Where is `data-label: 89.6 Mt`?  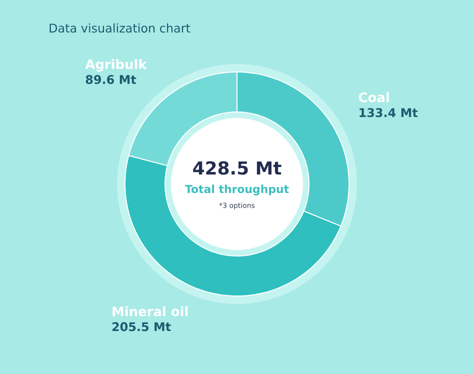
data-label: 89.6 Mt is located at coordinates (111, 79).